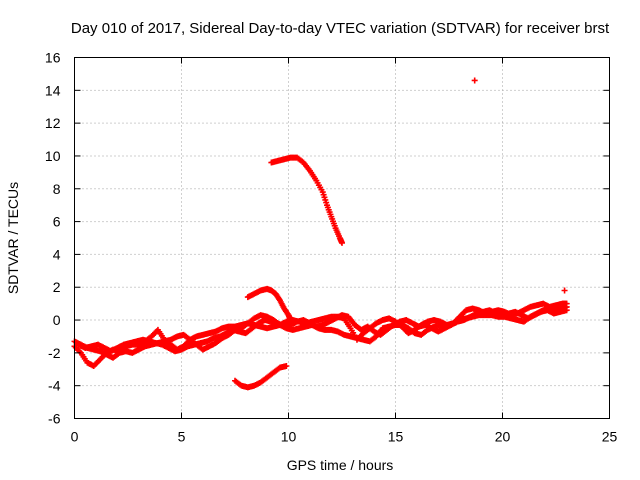 Image resolution: width=640 pixels, height=480 pixels. What do you see at coordinates (54, 386) in the screenshot?
I see `y-tick-label: -4` at bounding box center [54, 386].